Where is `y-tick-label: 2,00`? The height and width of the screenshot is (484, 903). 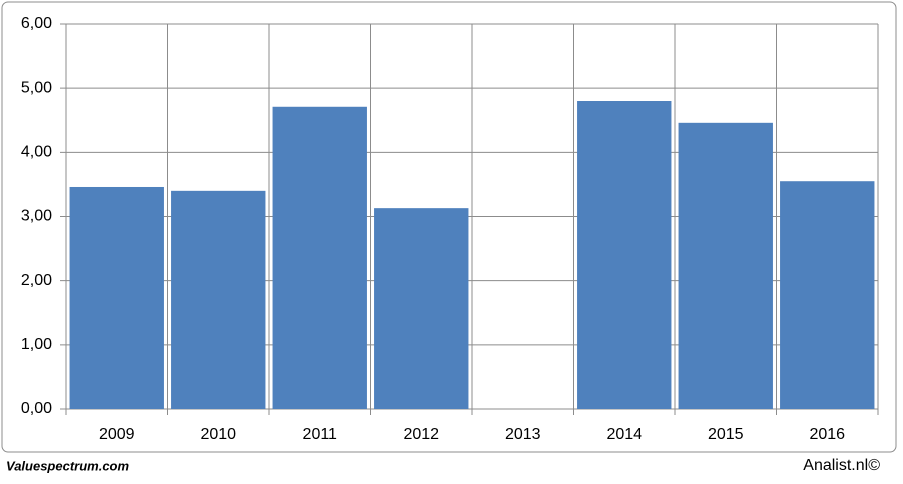 y-tick-label: 2,00 is located at coordinates (36, 280).